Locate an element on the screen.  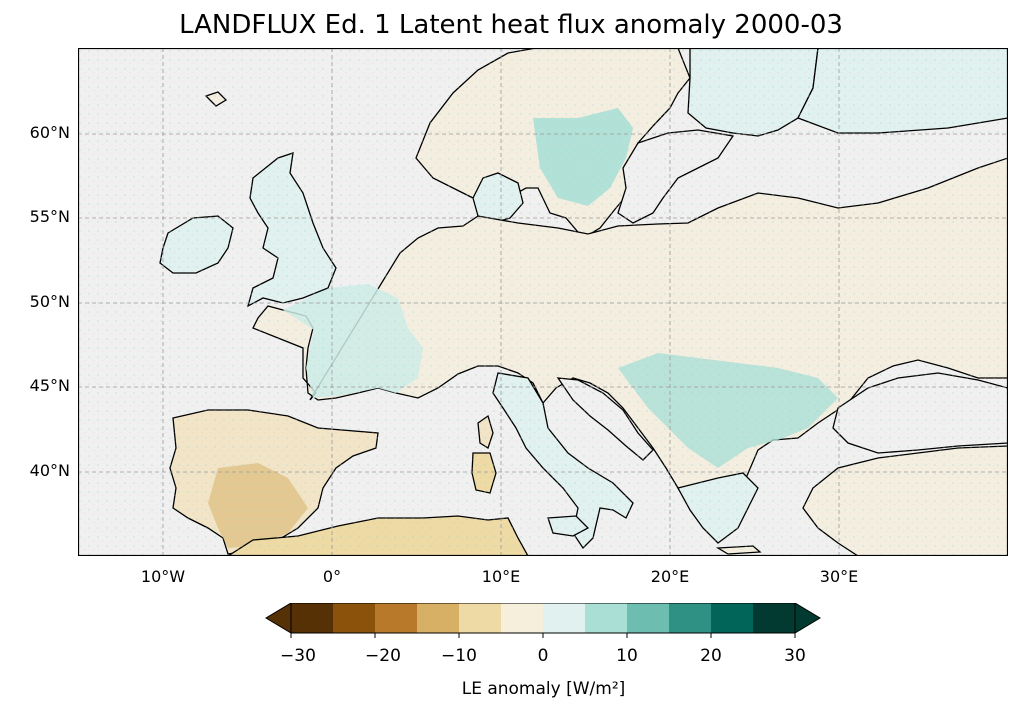
lat-label-60: 60°N is located at coordinates (49, 132).